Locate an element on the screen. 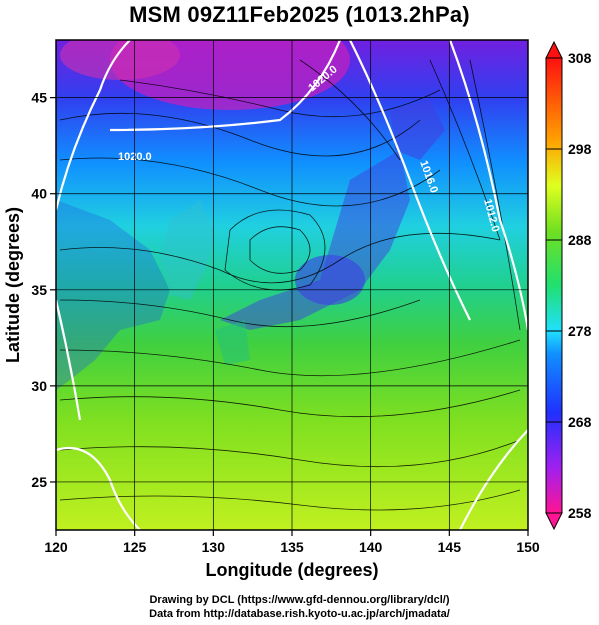  korea-peninsula is located at coordinates (187, 250).